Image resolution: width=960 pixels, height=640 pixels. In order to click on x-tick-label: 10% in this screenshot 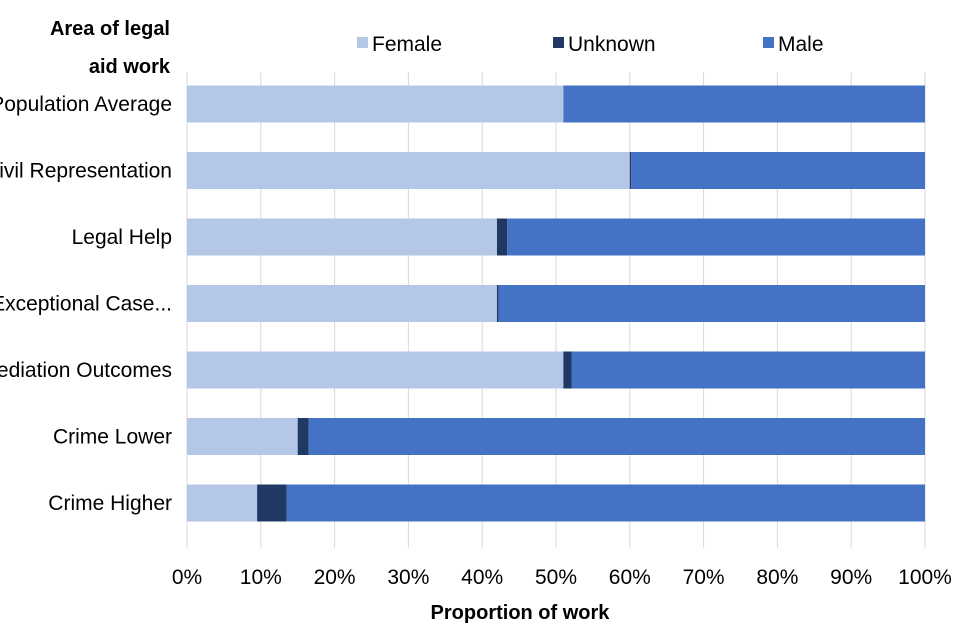, I will do `click(261, 577)`.